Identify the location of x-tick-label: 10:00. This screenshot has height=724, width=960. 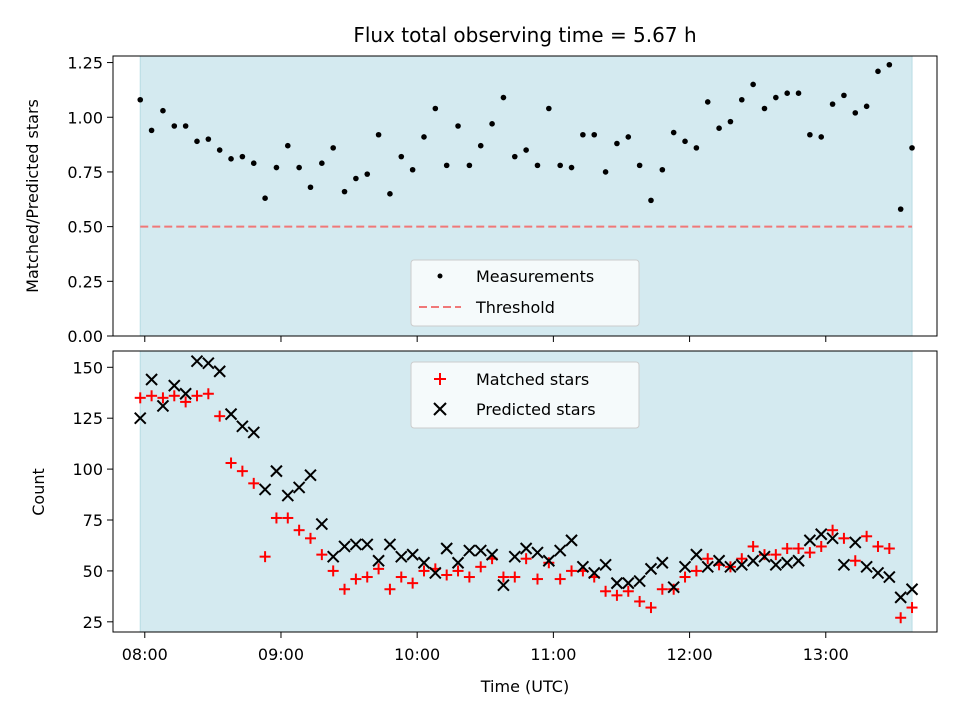
(417, 654).